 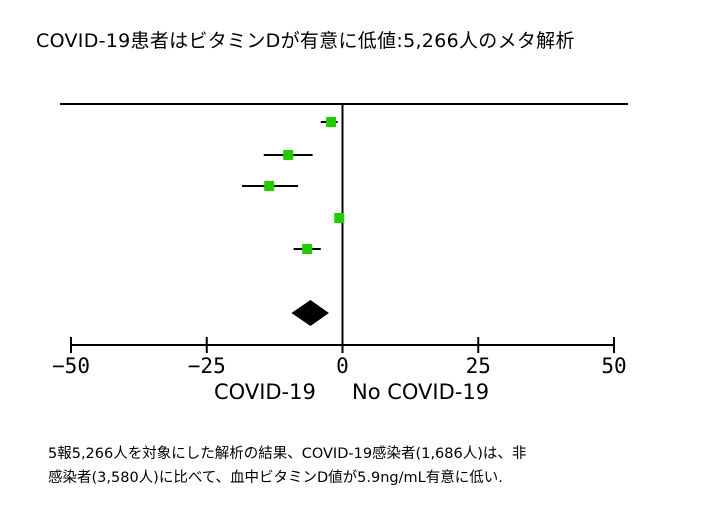 I want to click on x-axis-ticks: −50 −25 0 25 50, so click(x=339, y=357).